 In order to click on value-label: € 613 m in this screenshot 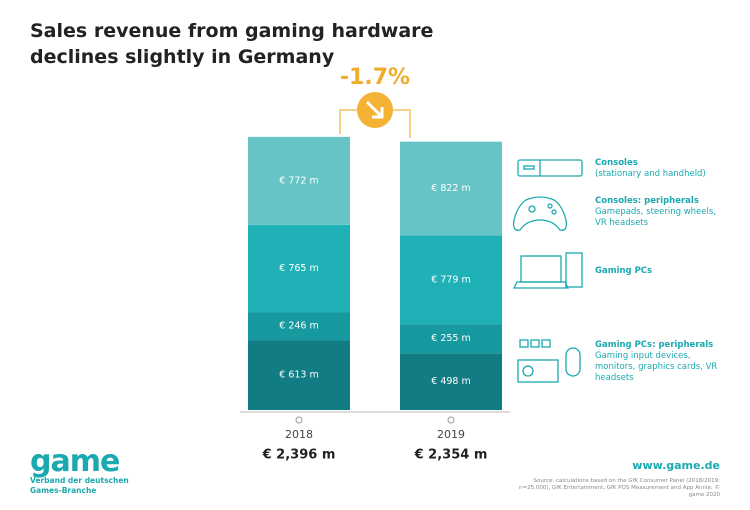, I will do `click(298, 375)`.